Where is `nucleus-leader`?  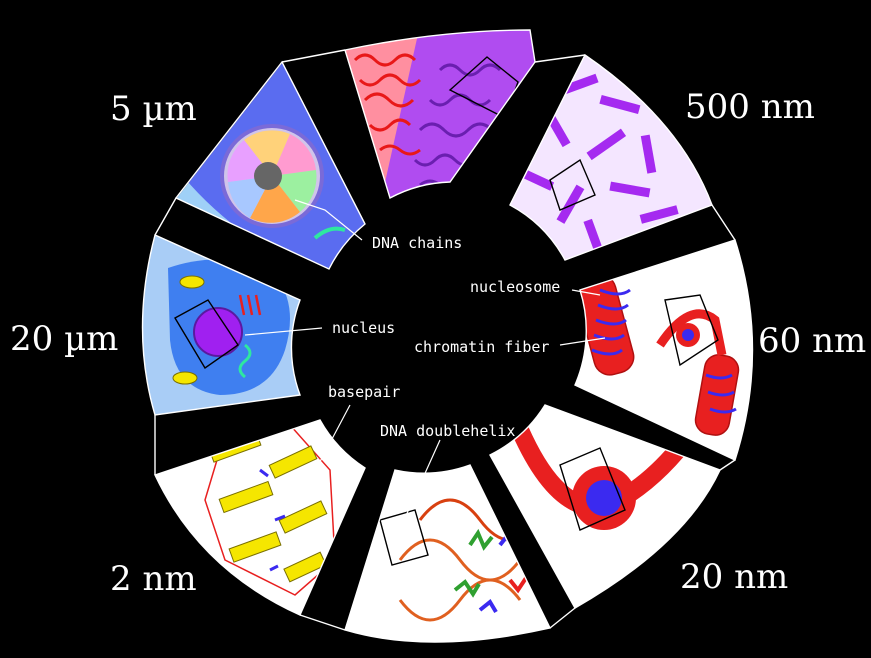
nucleus-leader is located at coordinates (283, 331).